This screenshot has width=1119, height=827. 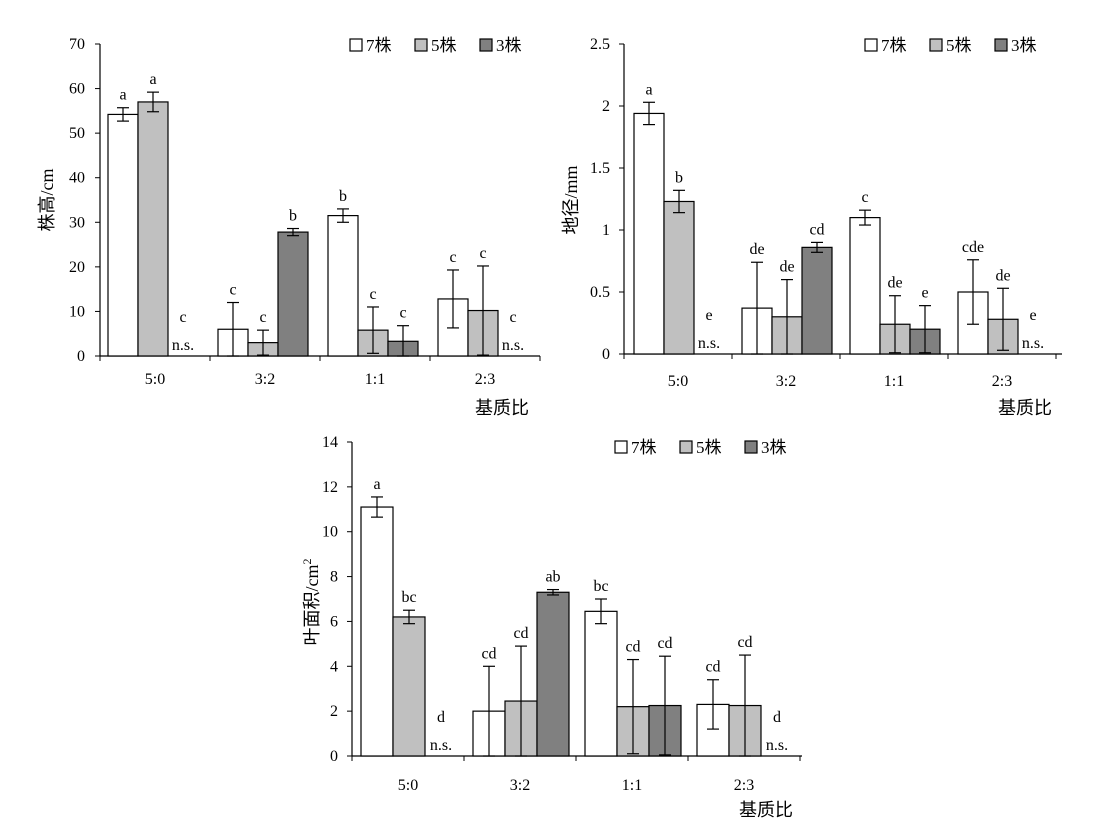 What do you see at coordinates (600, 168) in the screenshot?
I see `y-tick-label: 1.5` at bounding box center [600, 168].